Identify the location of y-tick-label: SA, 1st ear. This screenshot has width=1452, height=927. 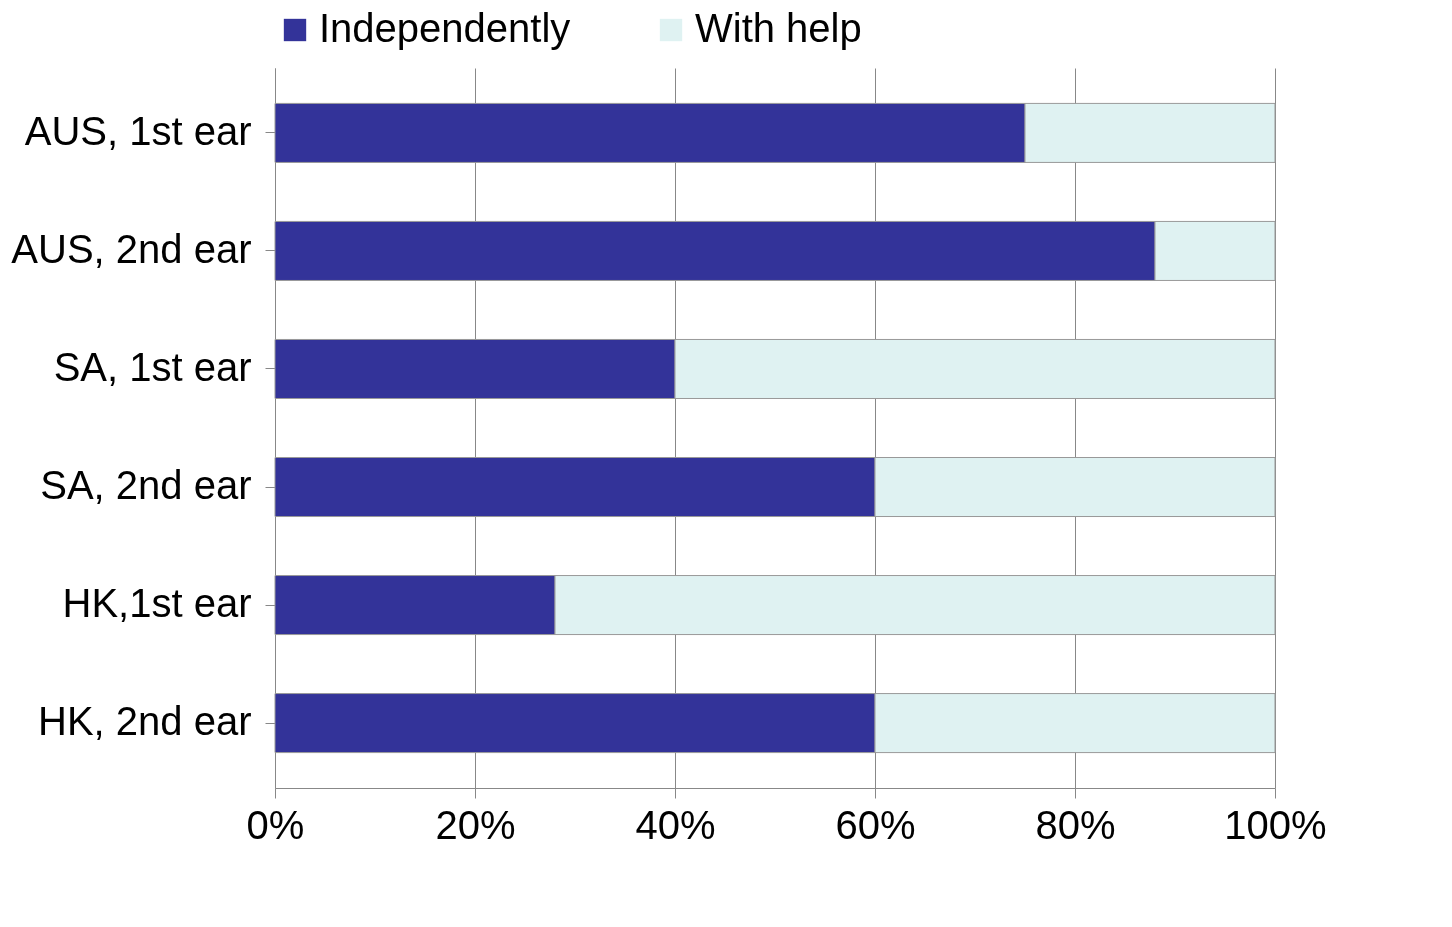
(152, 366).